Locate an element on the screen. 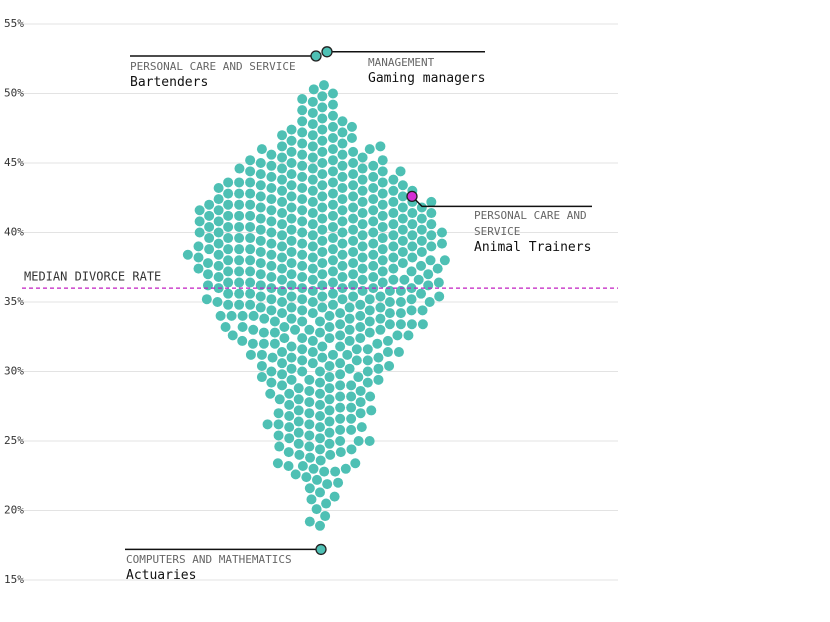  annotation-name: Bartenders is located at coordinates (169, 82).